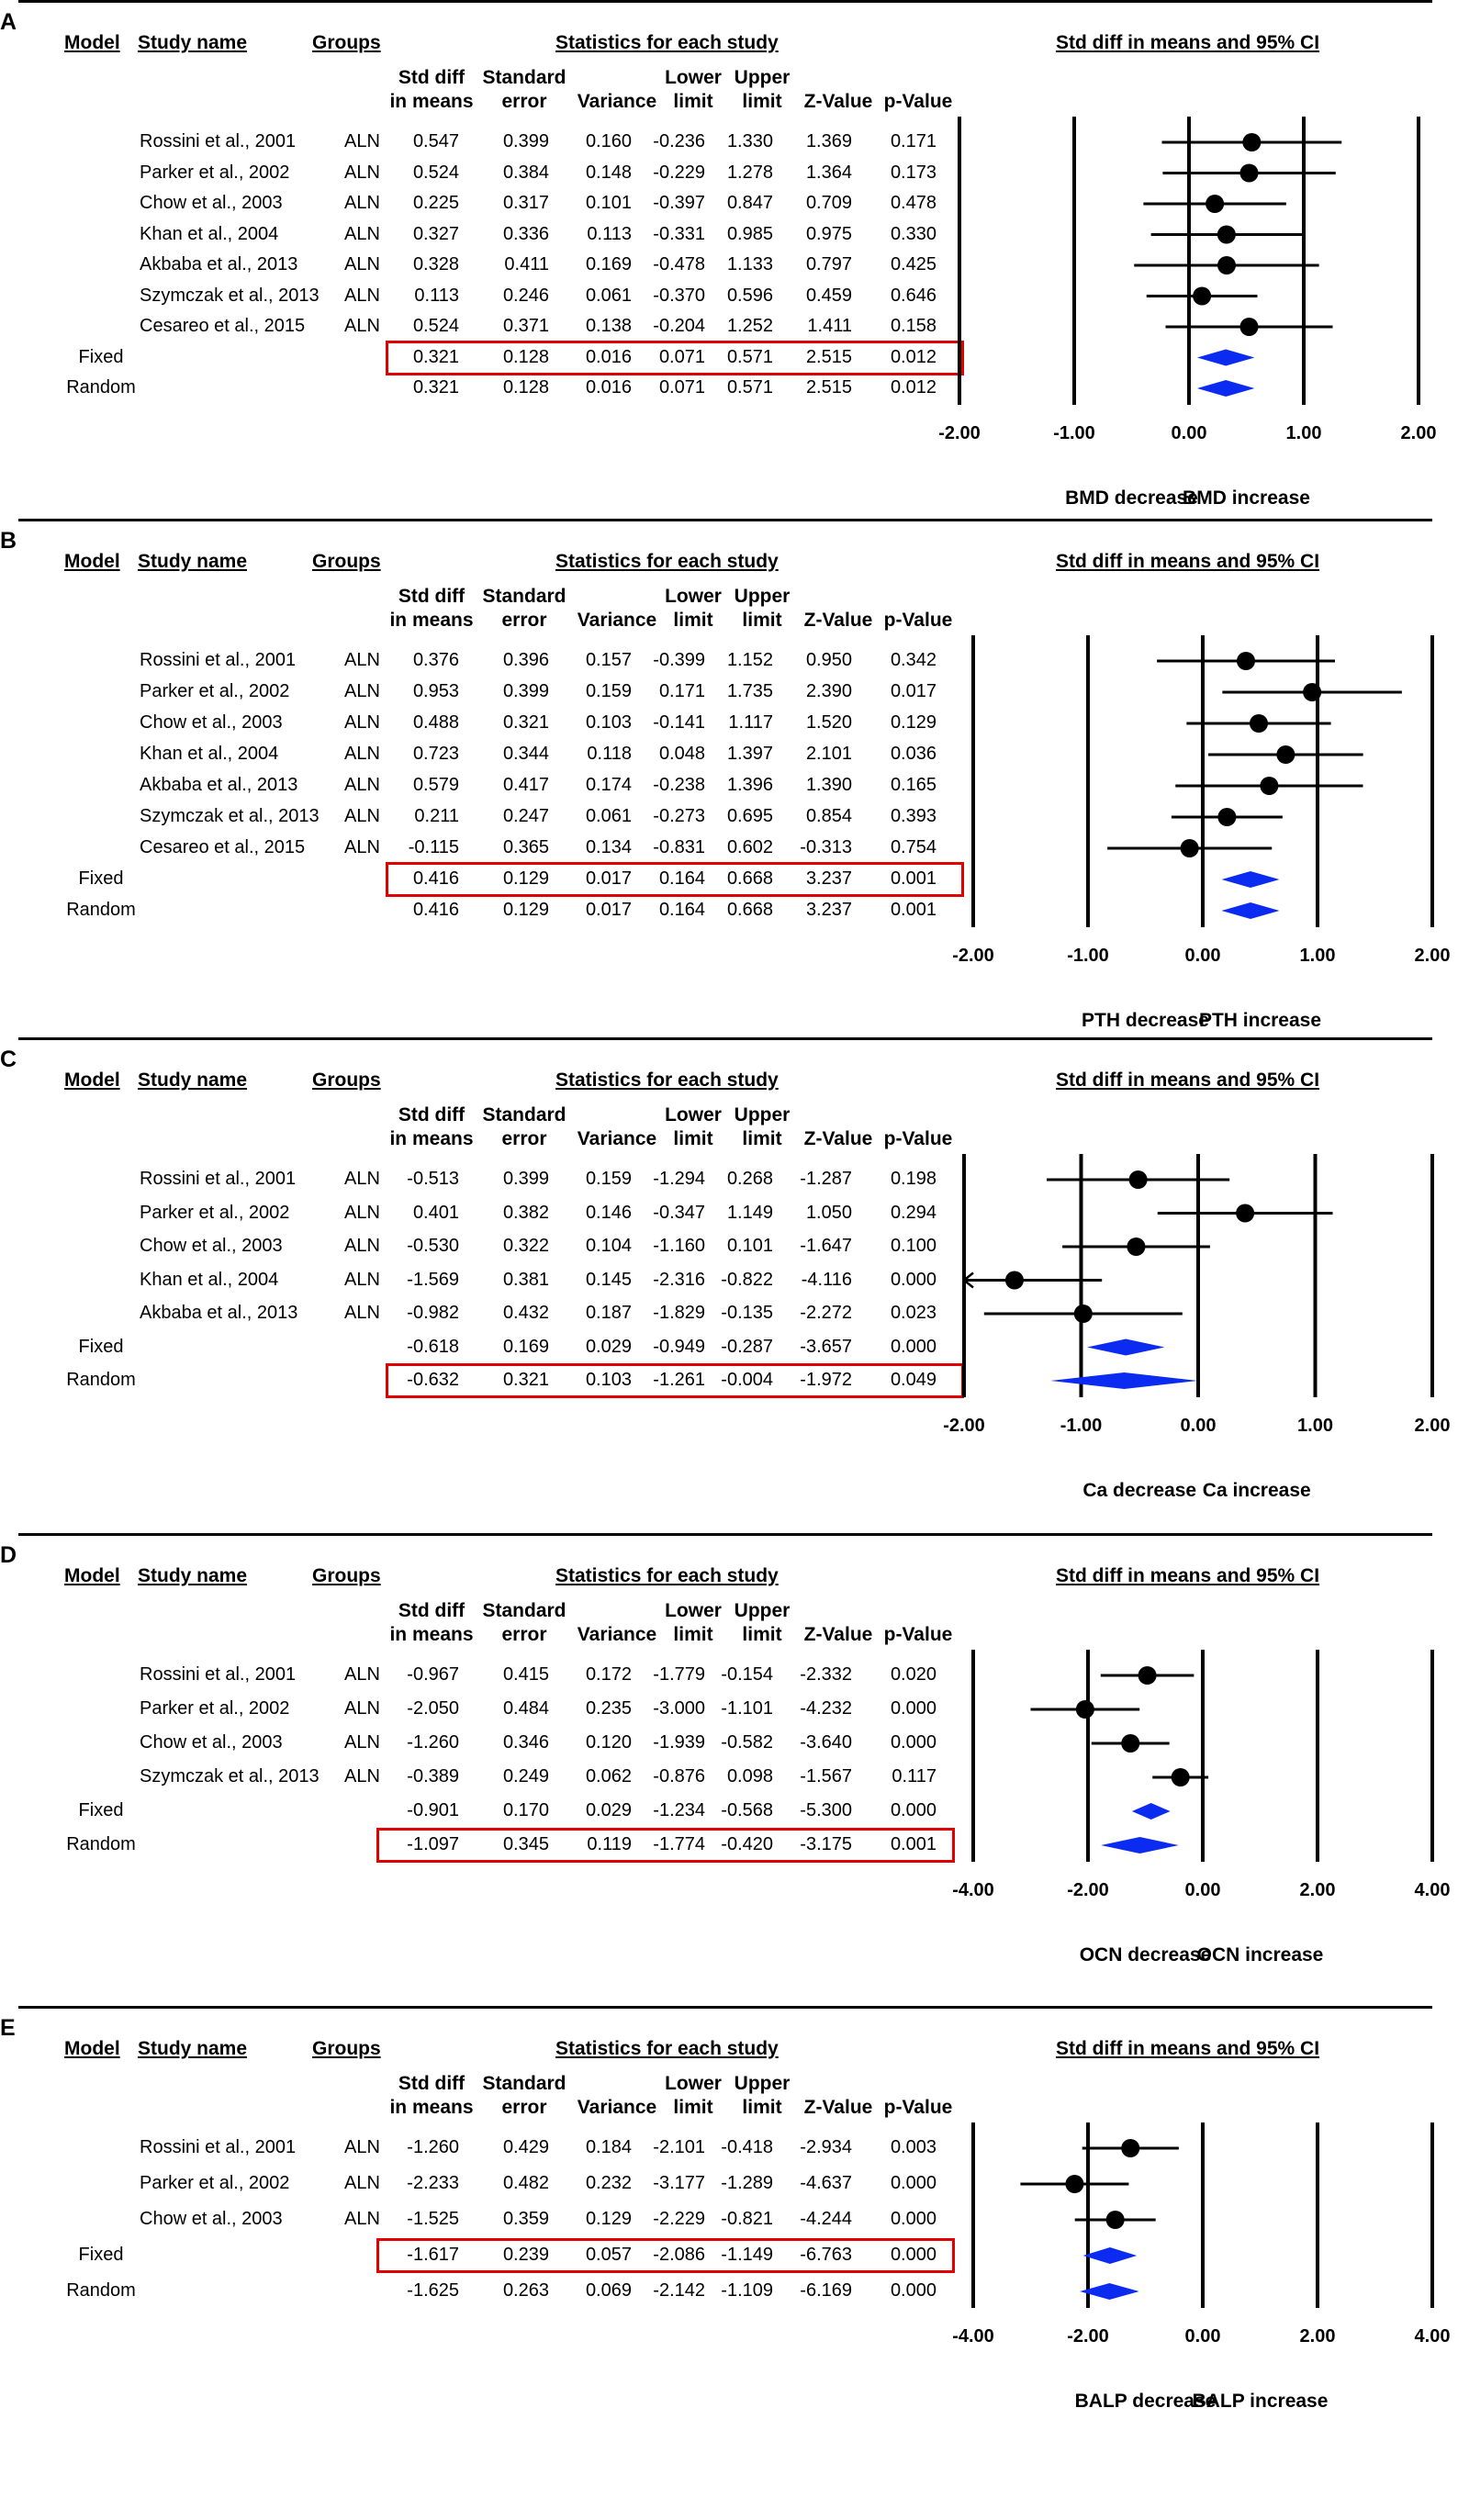 The image size is (1458, 2520). Describe the element at coordinates (435, 722) in the screenshot. I see `est-value: 0.488` at that location.